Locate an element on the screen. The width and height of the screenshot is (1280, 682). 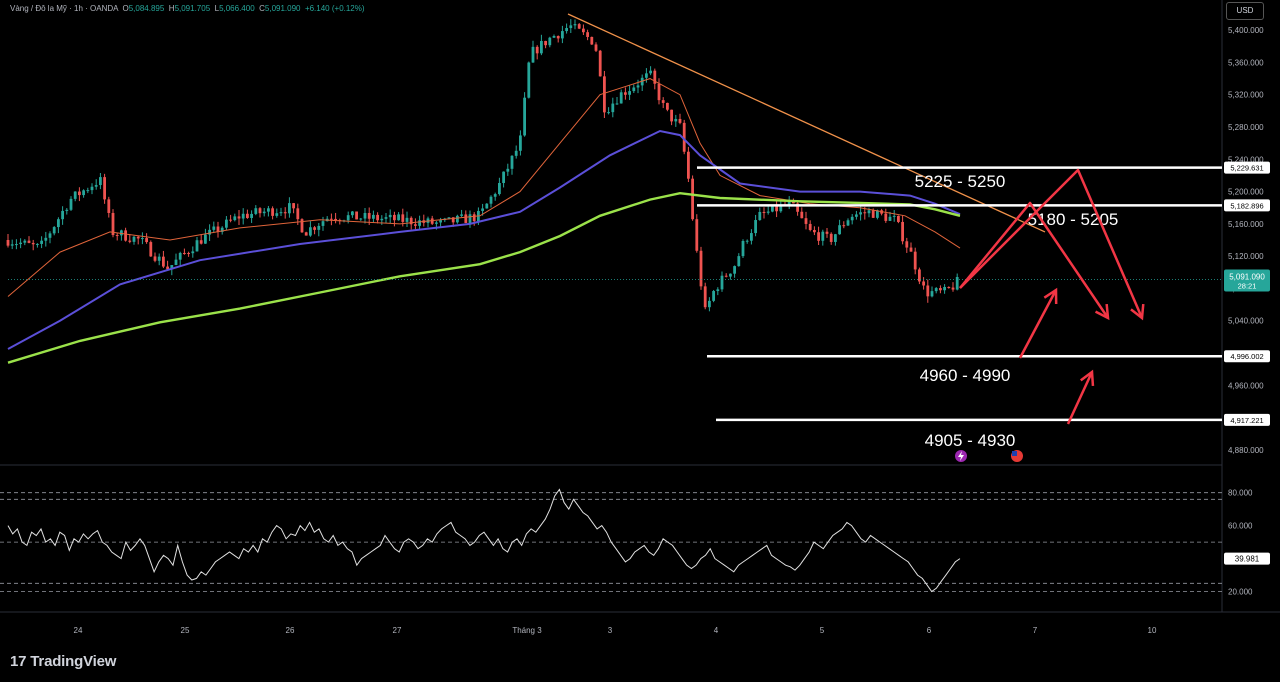
current-price-tag is located at coordinates (1247, 280).